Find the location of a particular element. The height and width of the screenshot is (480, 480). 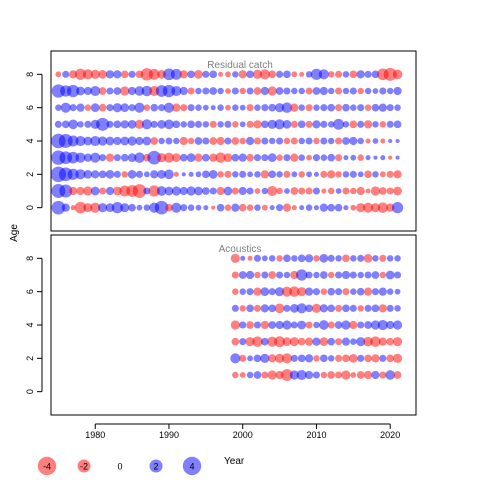

bubble-age8-2008 is located at coordinates (302, 74).